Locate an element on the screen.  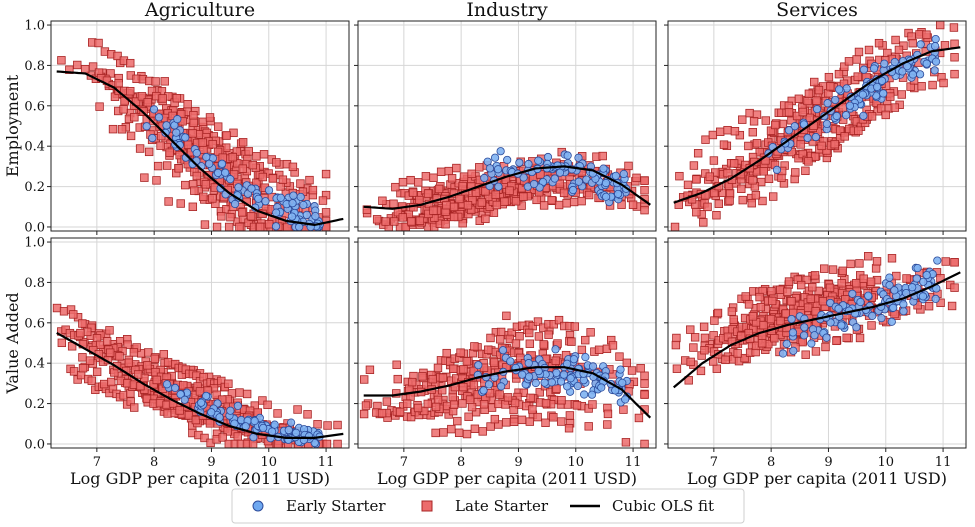
x-tick-label: 8 is located at coordinates (461, 462).